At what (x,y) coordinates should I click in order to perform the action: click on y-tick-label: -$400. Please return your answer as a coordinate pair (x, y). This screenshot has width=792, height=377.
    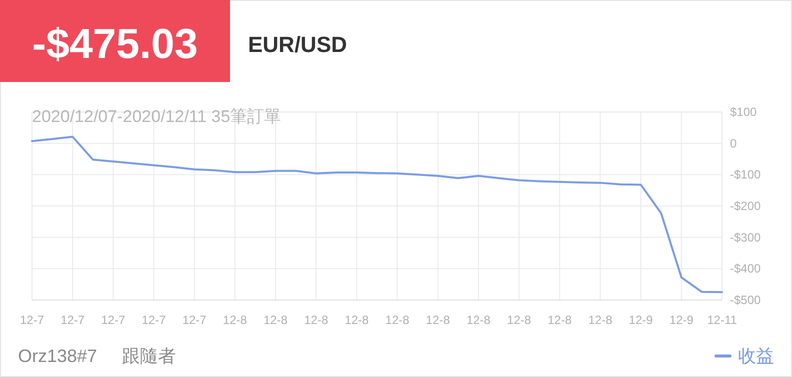
    Looking at the image, I should click on (746, 269).